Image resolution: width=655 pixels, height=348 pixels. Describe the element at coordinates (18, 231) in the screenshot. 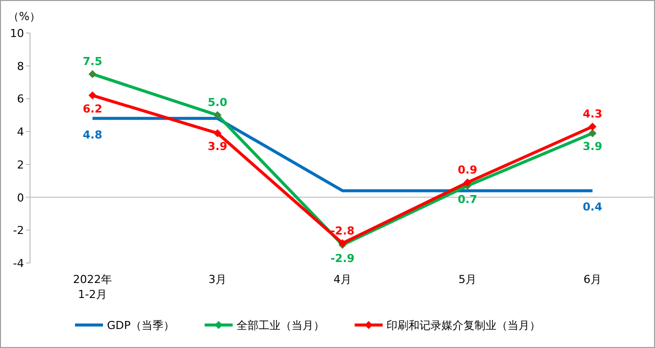

I see `y-tick-label: -2` at that location.